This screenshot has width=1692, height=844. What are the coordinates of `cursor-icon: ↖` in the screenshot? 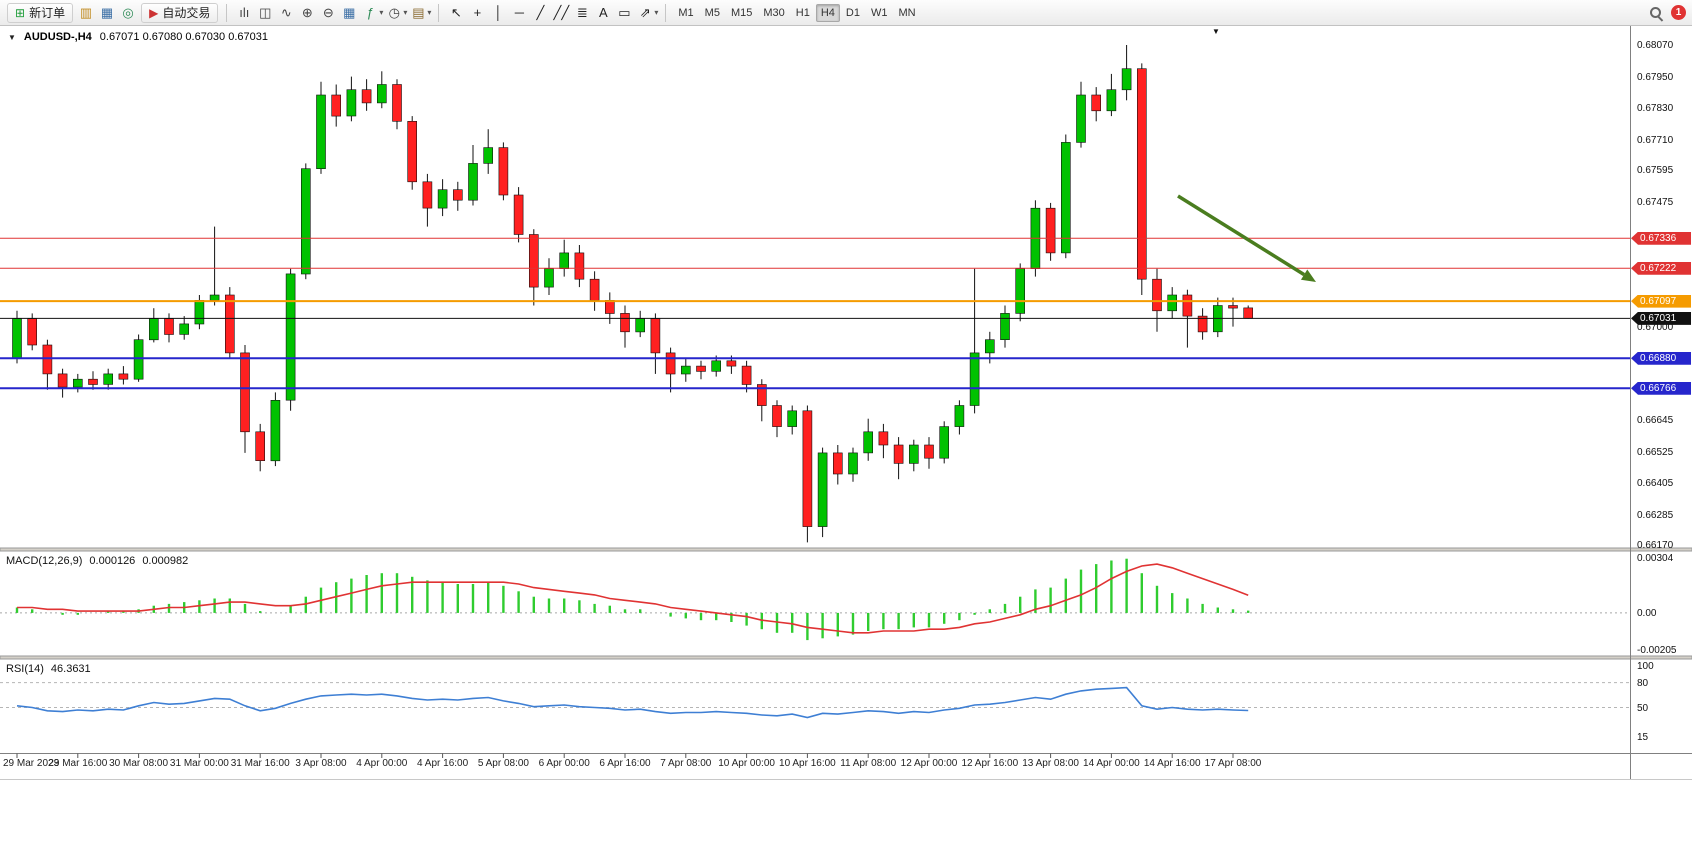 It's located at (456, 12).